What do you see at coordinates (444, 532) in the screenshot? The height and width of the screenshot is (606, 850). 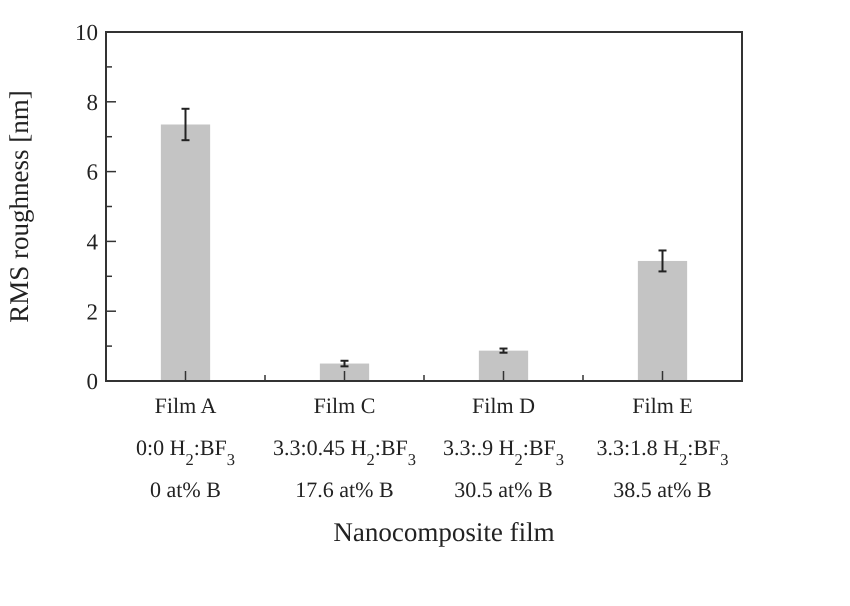 I see `x-axis-title: Nanocomposite film` at bounding box center [444, 532].